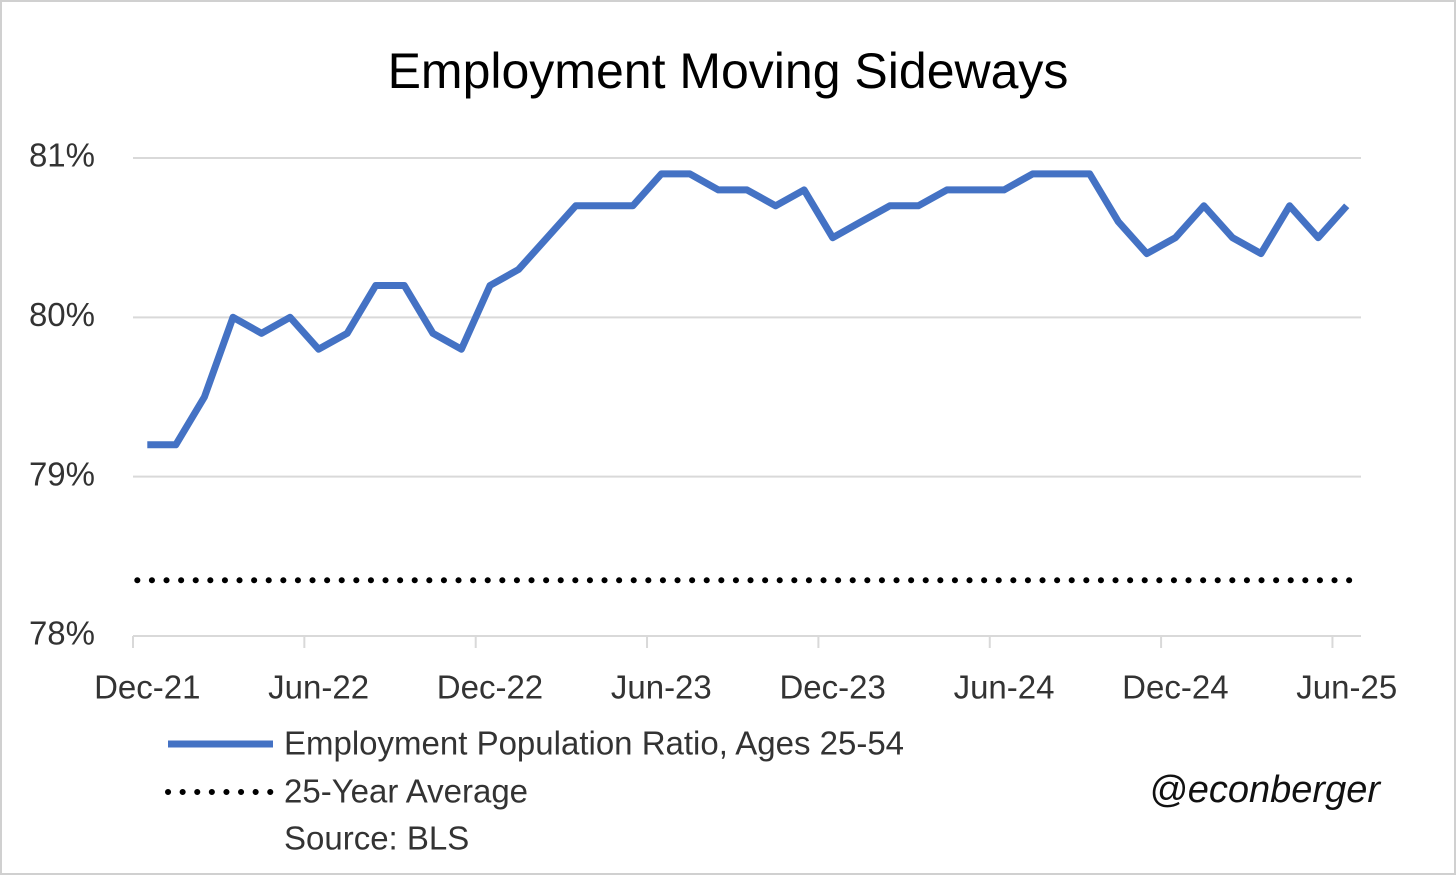  I want to click on chart-title: Employment Moving Sideways, so click(728, 71).